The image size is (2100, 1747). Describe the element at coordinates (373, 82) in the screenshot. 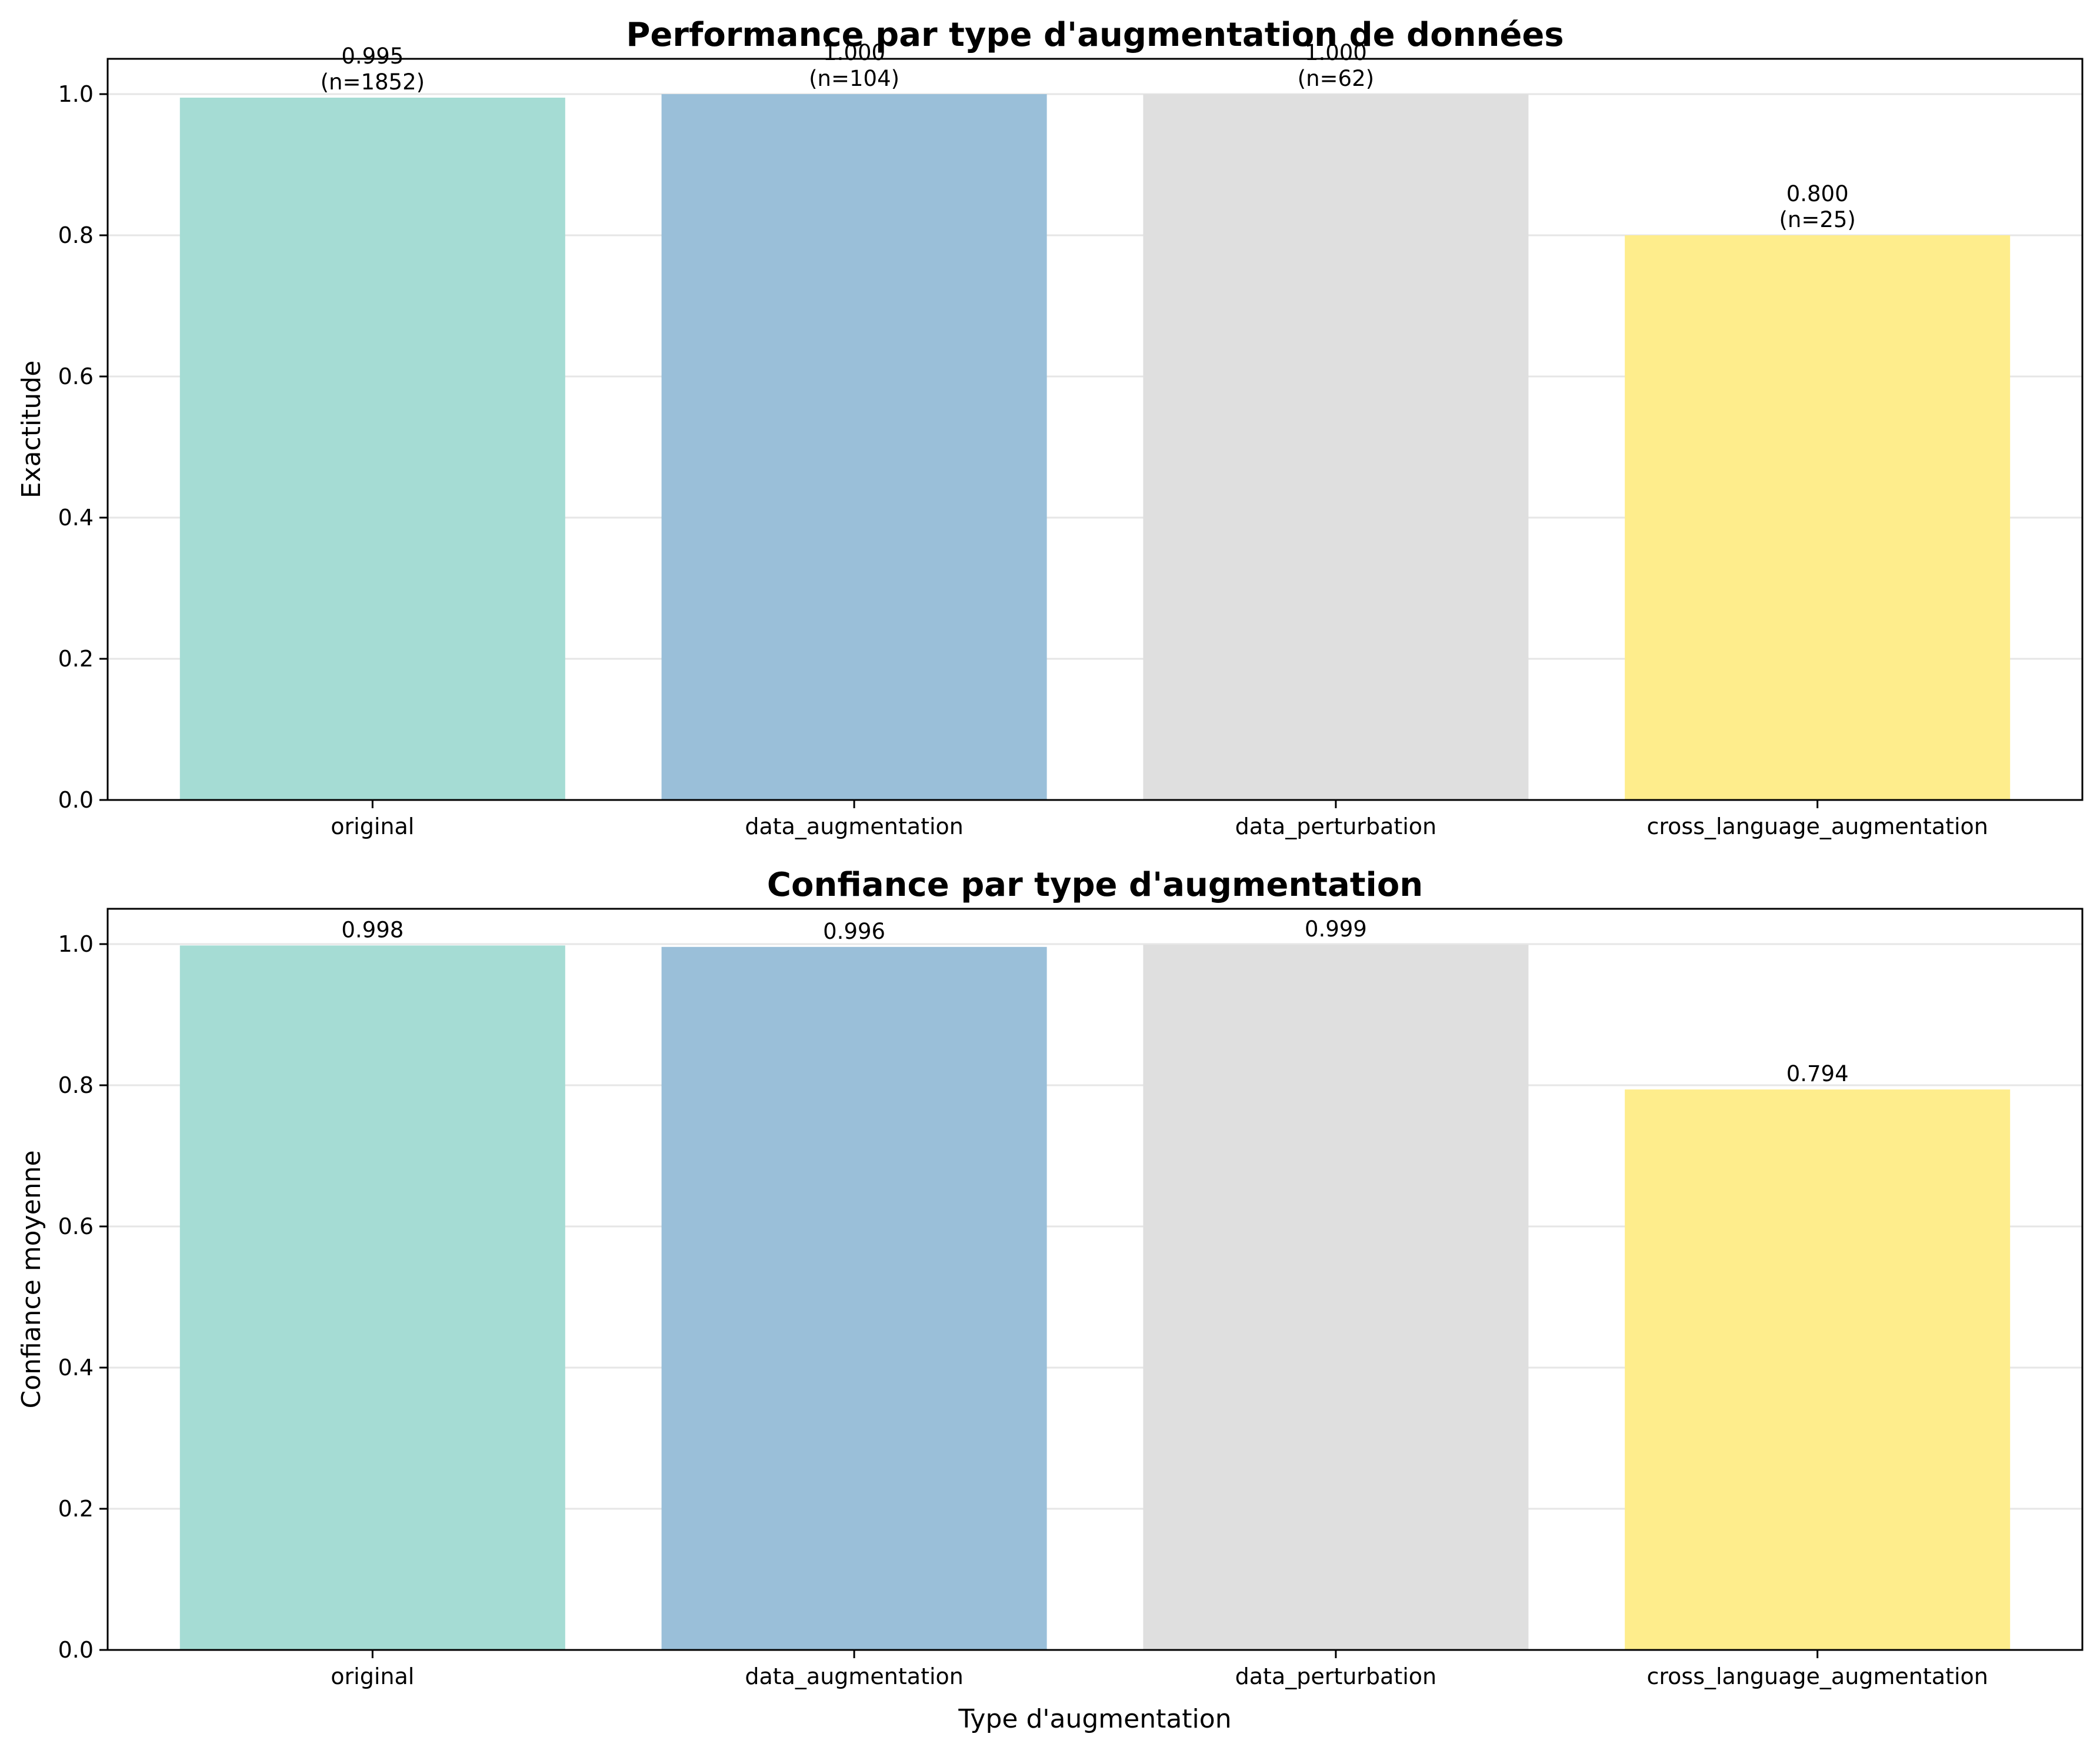

I see `bar-value-label: (n=1852)` at that location.